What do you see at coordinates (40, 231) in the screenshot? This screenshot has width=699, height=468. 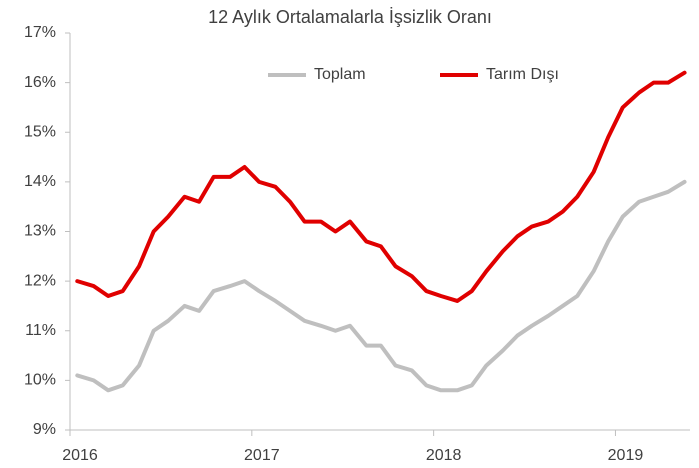 I see `y-tick-label: 13%` at bounding box center [40, 231].